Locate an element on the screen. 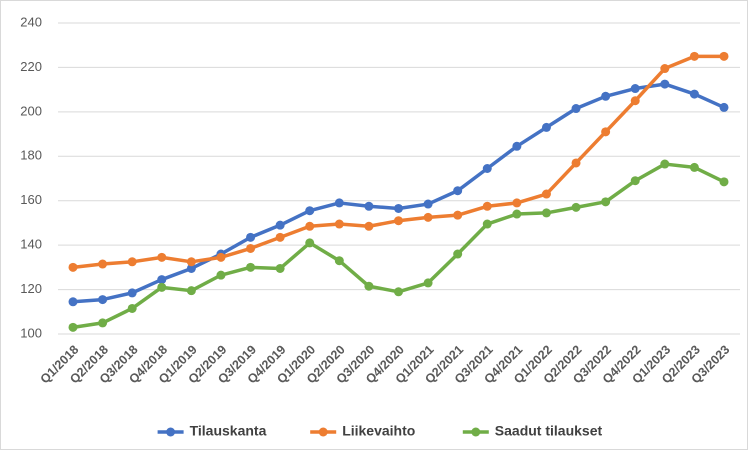 Image resolution: width=748 pixels, height=450 pixels. y-tick-label: 140 is located at coordinates (31, 244).